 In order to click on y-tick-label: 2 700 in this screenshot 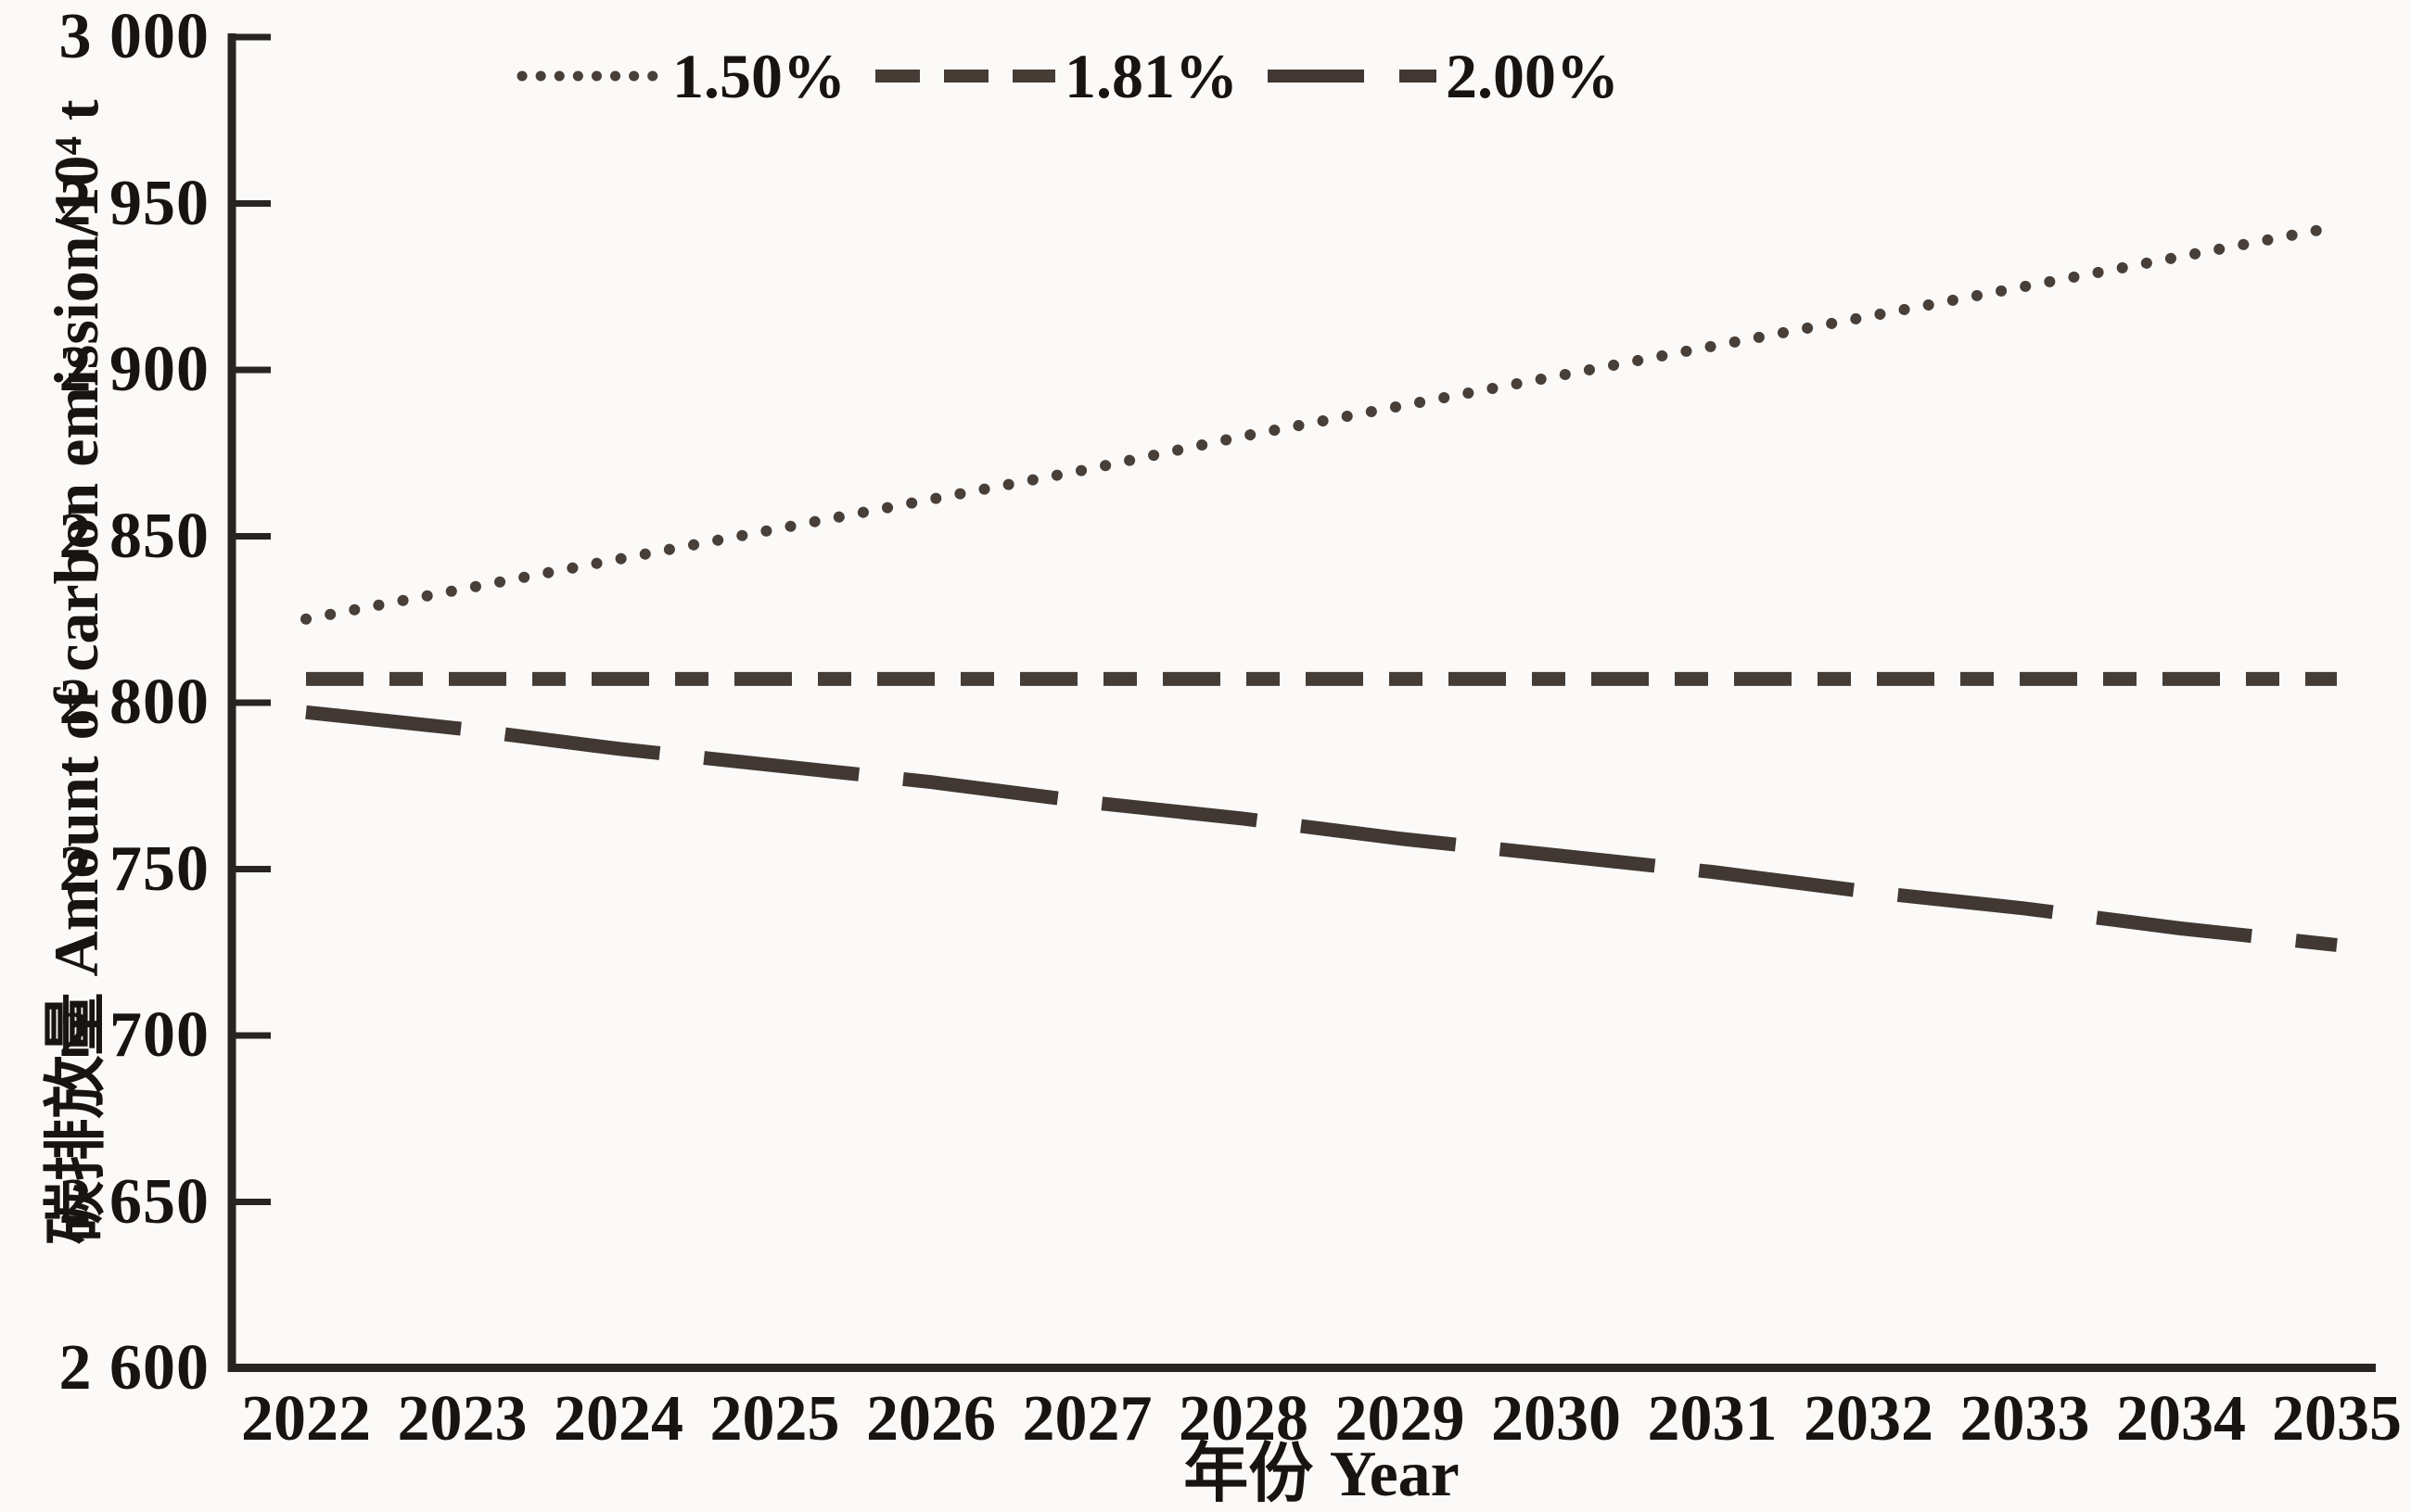, I will do `click(134, 1035)`.